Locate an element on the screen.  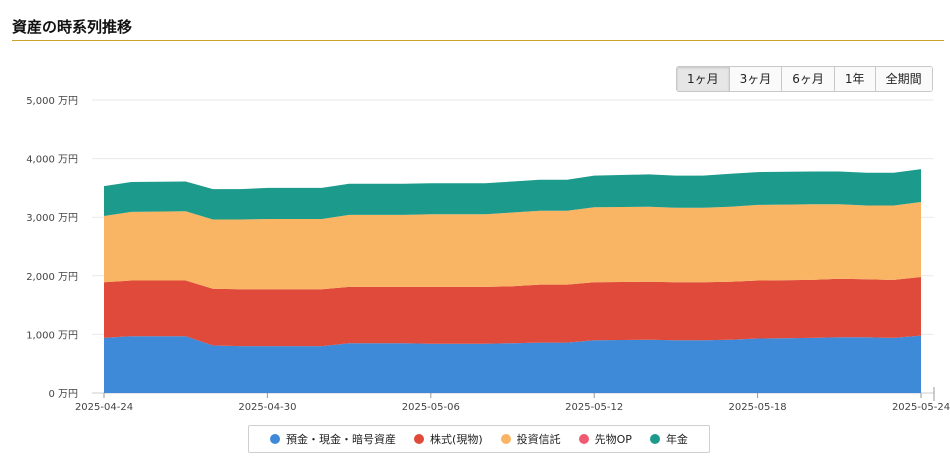
range-tabs: 1ヶ月 3ヶ月 6ヶ月 1年 全期間 is located at coordinates (804, 79).